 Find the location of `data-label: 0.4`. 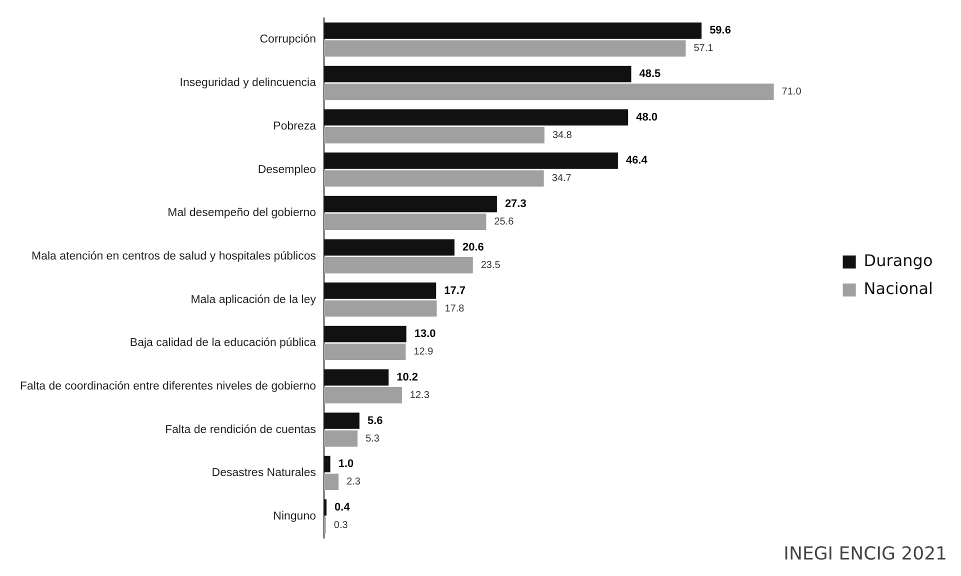

data-label: 0.4 is located at coordinates (342, 507).